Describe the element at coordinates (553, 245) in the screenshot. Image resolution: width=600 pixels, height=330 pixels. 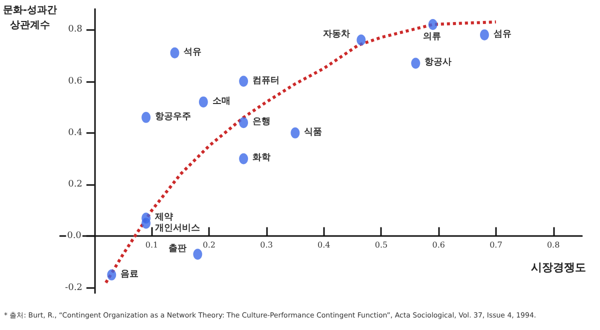
I see `x-tick-label: 0.8` at that location.